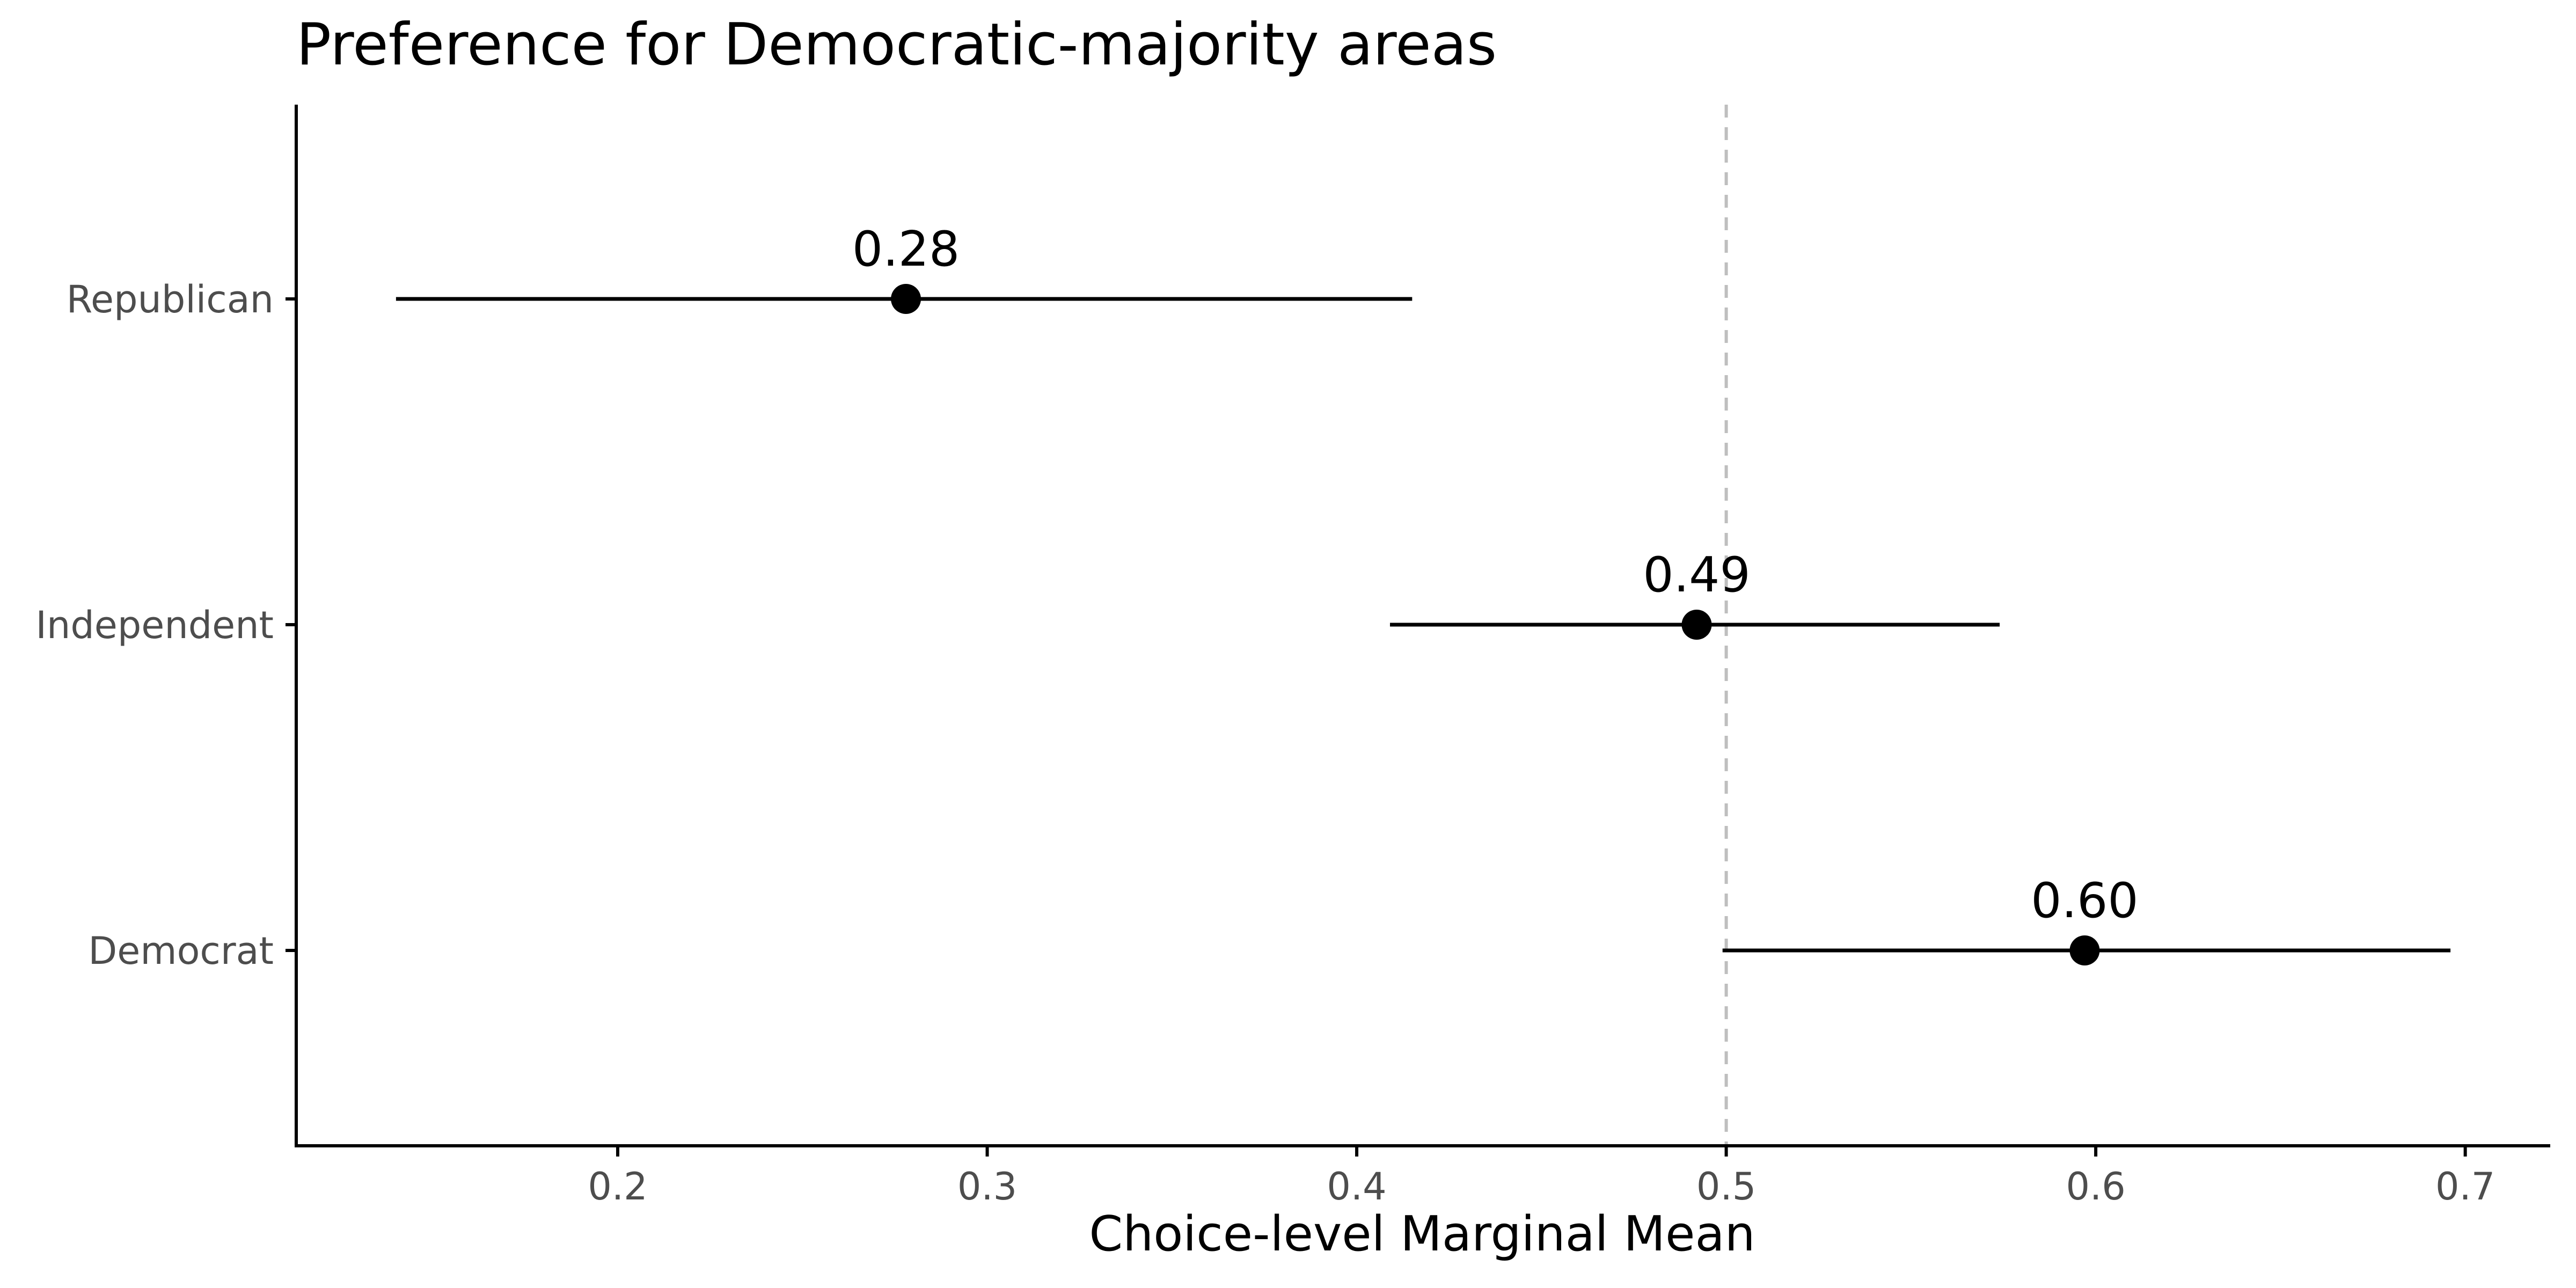  Describe the element at coordinates (1696, 575) in the screenshot. I see `data-label: 0.49` at that location.